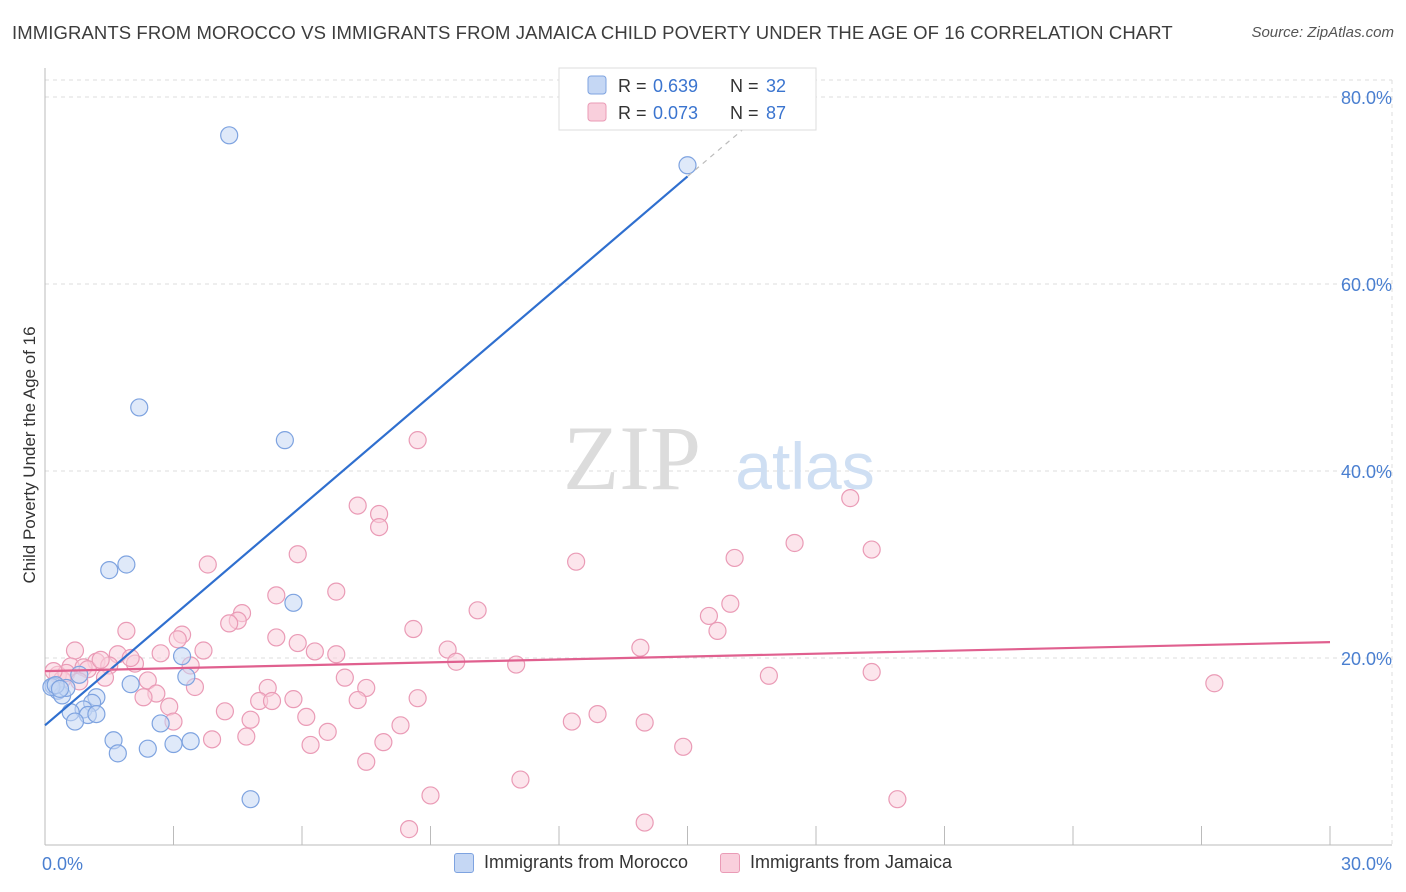 The width and height of the screenshot is (1406, 892). Describe the element at coordinates (62, 864) in the screenshot. I see `x-tick-label-min: 0.0%` at that location.